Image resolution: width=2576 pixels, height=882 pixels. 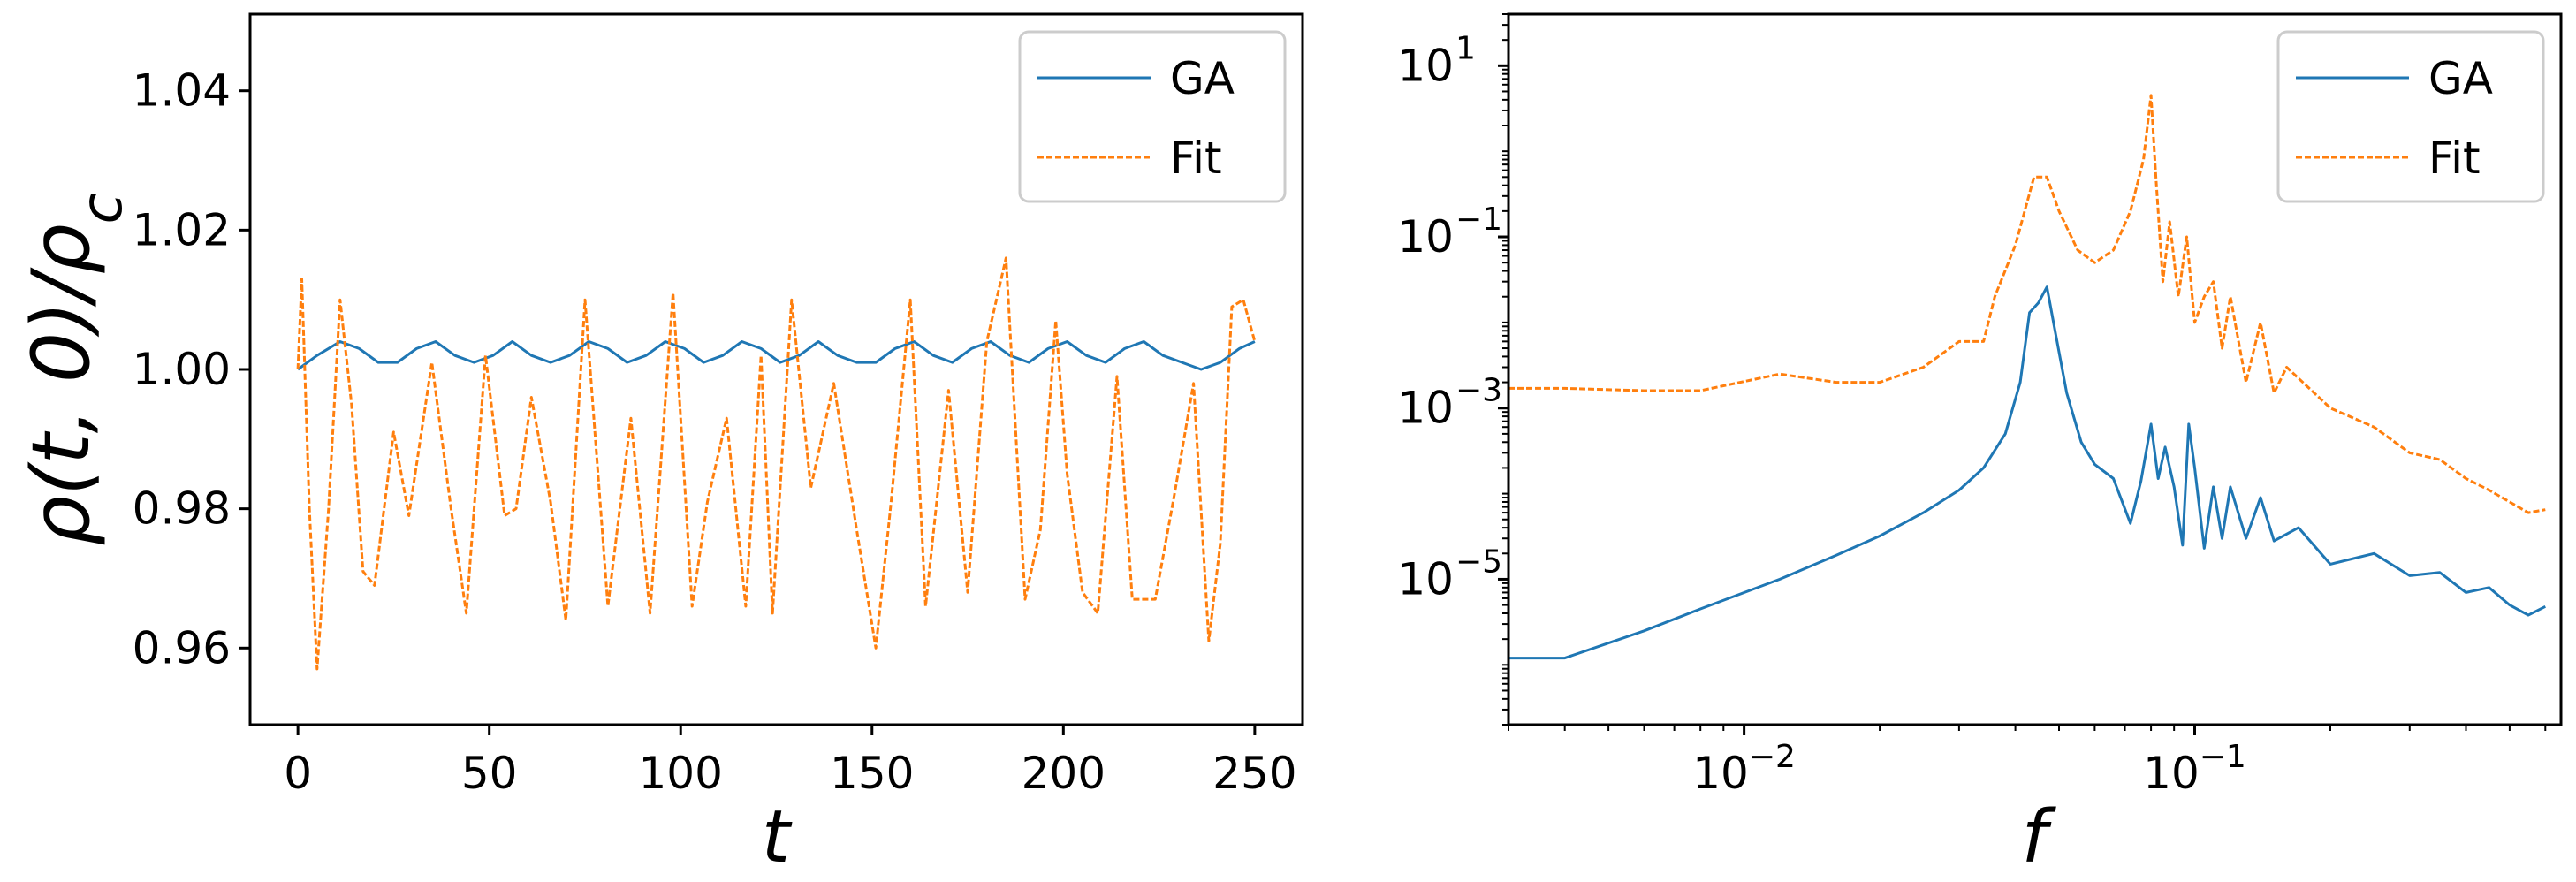 I want to click on right-y-tick-exponent: −1, so click(x=1478, y=220).